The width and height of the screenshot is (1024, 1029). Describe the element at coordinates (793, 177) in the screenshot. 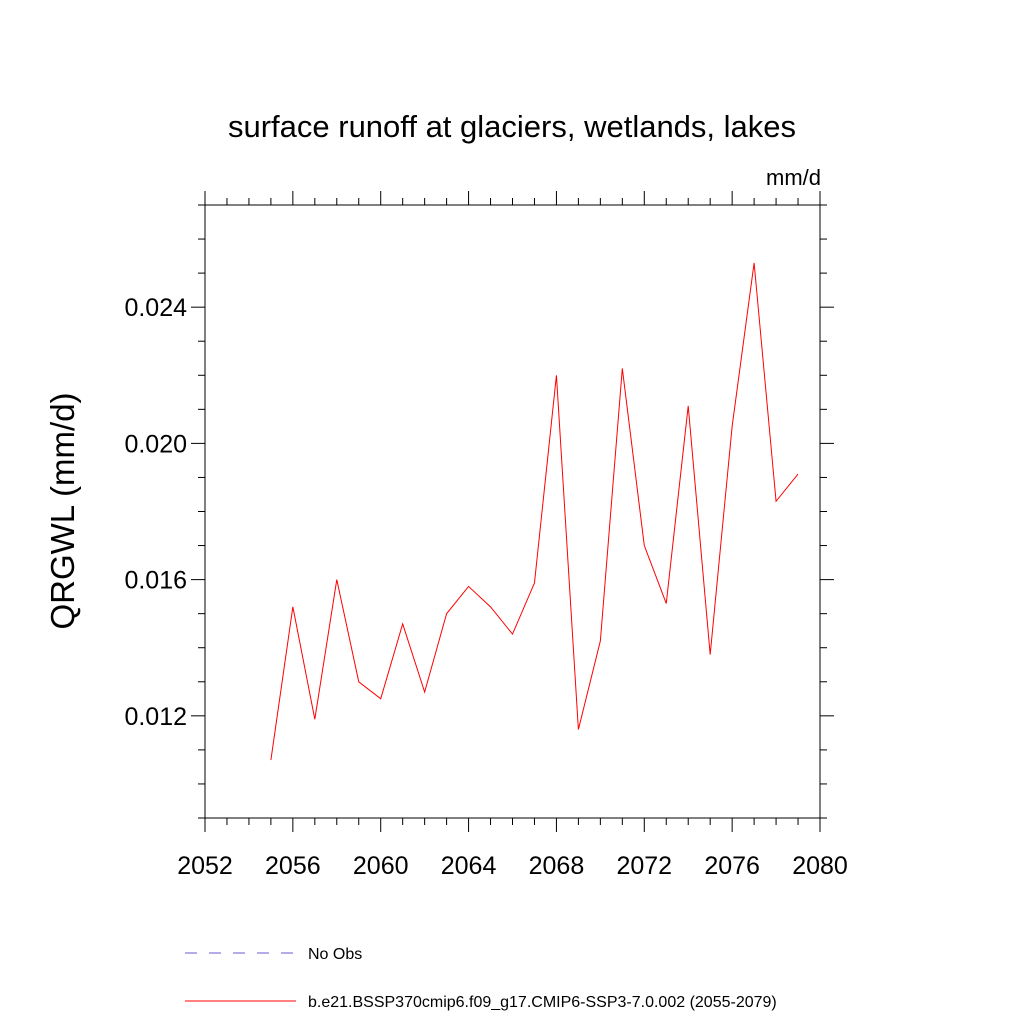

I see `units-label: mm/d` at that location.